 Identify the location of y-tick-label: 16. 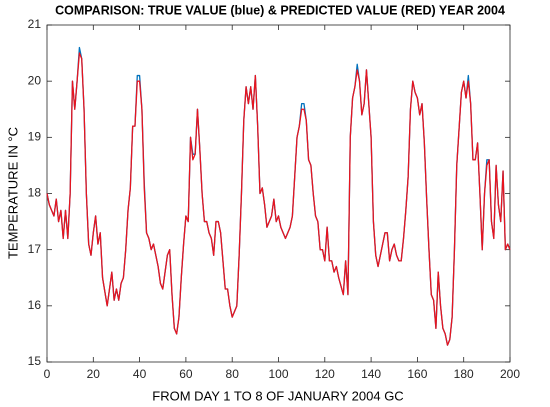
(35, 305).